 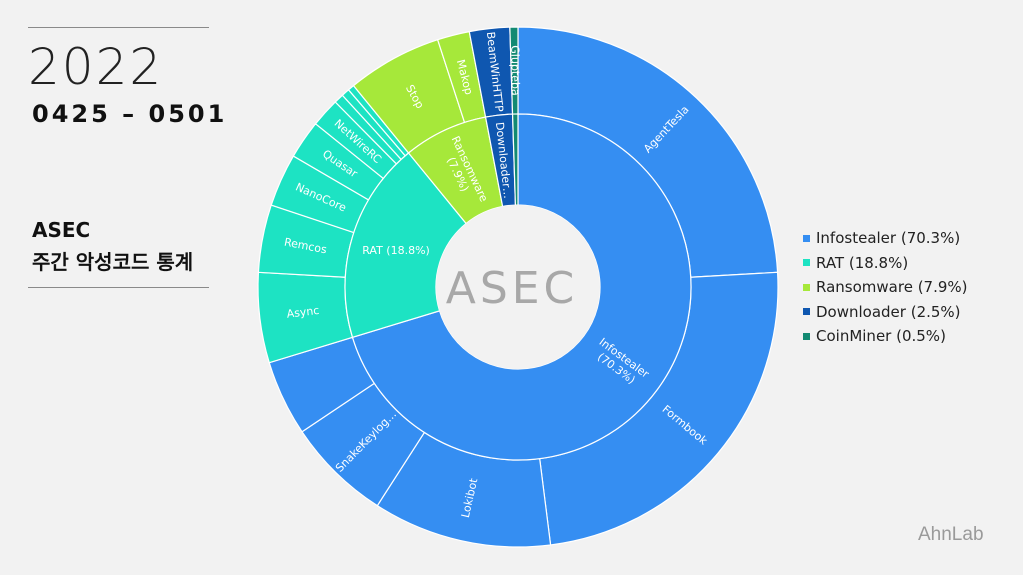 I want to click on chart-center-hole, so click(x=518, y=287).